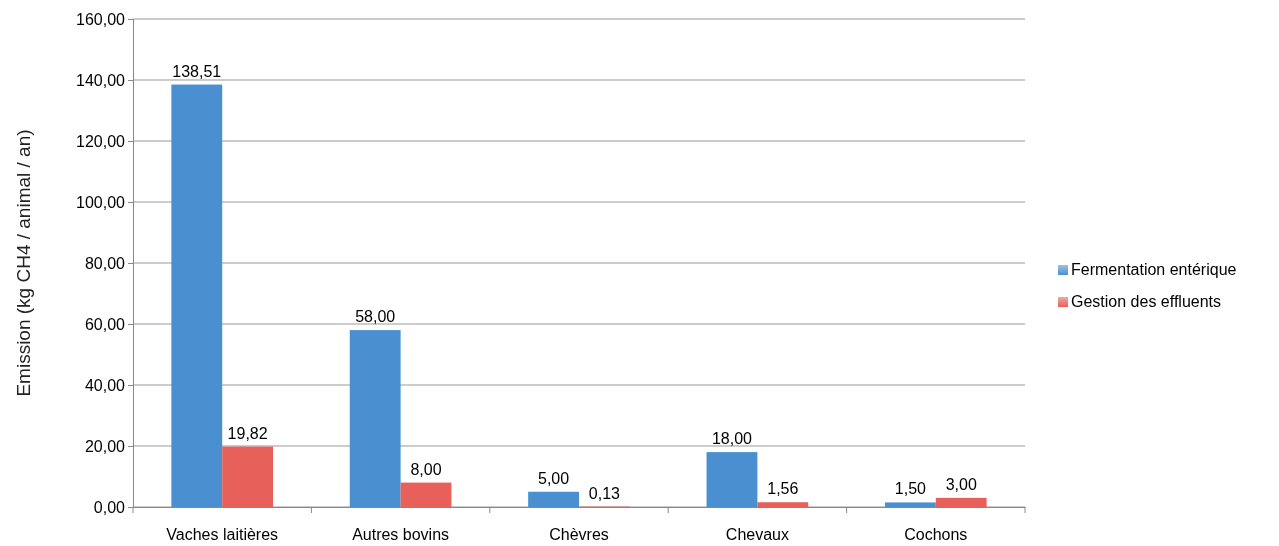  What do you see at coordinates (757, 535) in the screenshot?
I see `x-tick-label: Chevaux` at bounding box center [757, 535].